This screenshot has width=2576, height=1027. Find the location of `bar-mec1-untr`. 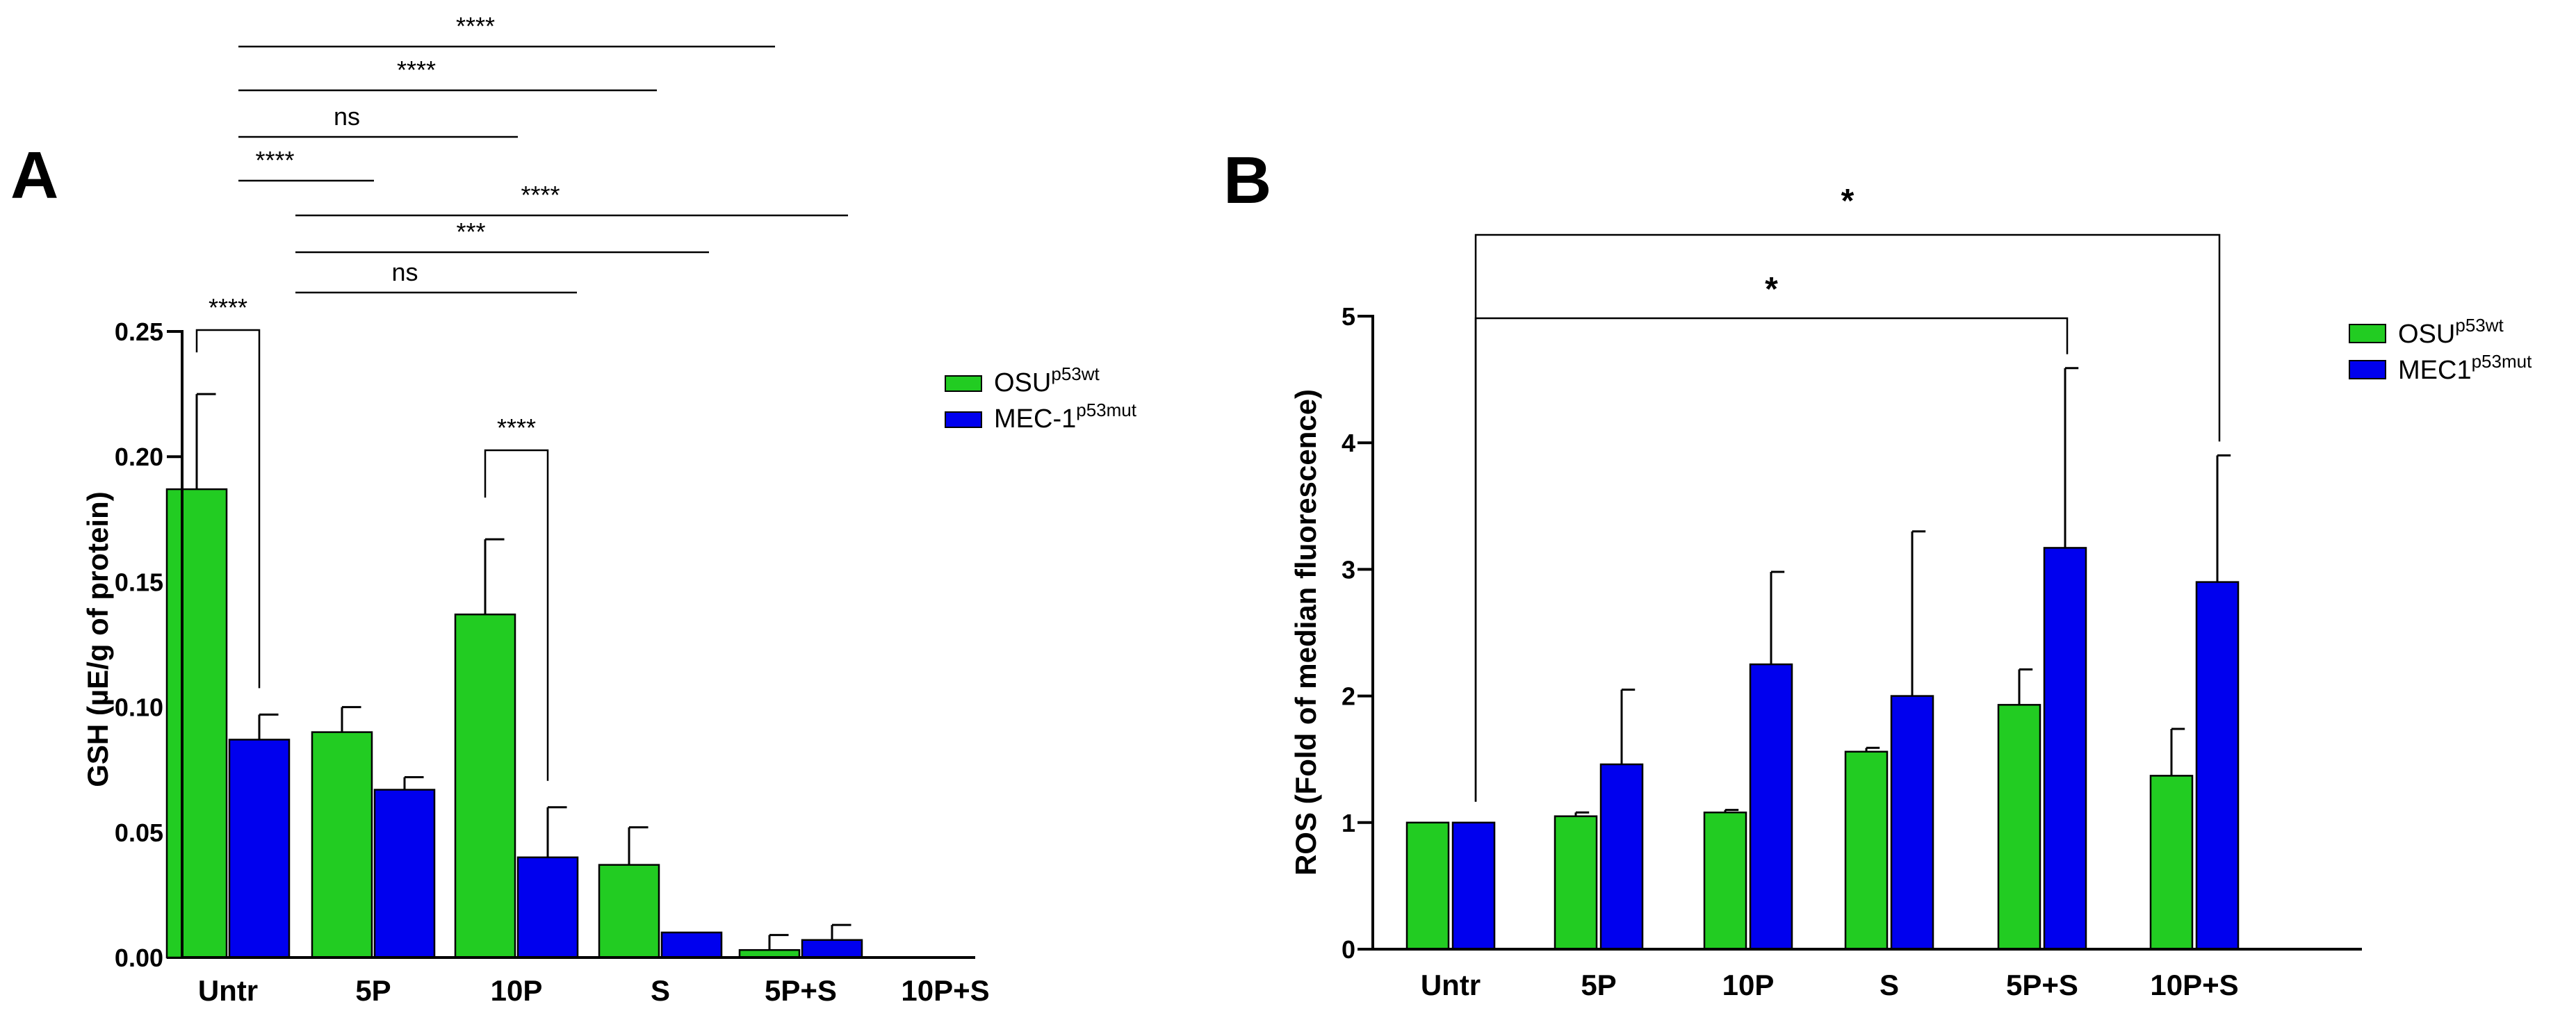

bar-mec1-untr is located at coordinates (1474, 886).